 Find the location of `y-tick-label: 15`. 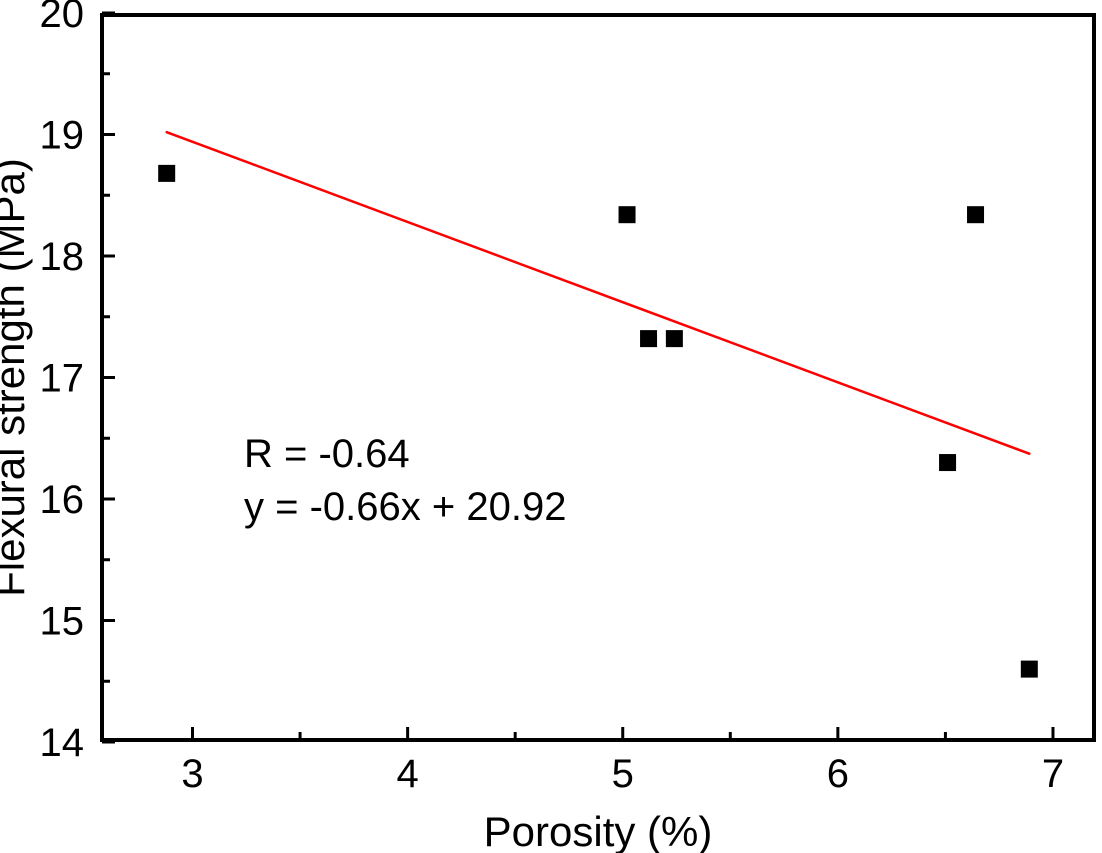

y-tick-label: 15 is located at coordinates (62, 622).